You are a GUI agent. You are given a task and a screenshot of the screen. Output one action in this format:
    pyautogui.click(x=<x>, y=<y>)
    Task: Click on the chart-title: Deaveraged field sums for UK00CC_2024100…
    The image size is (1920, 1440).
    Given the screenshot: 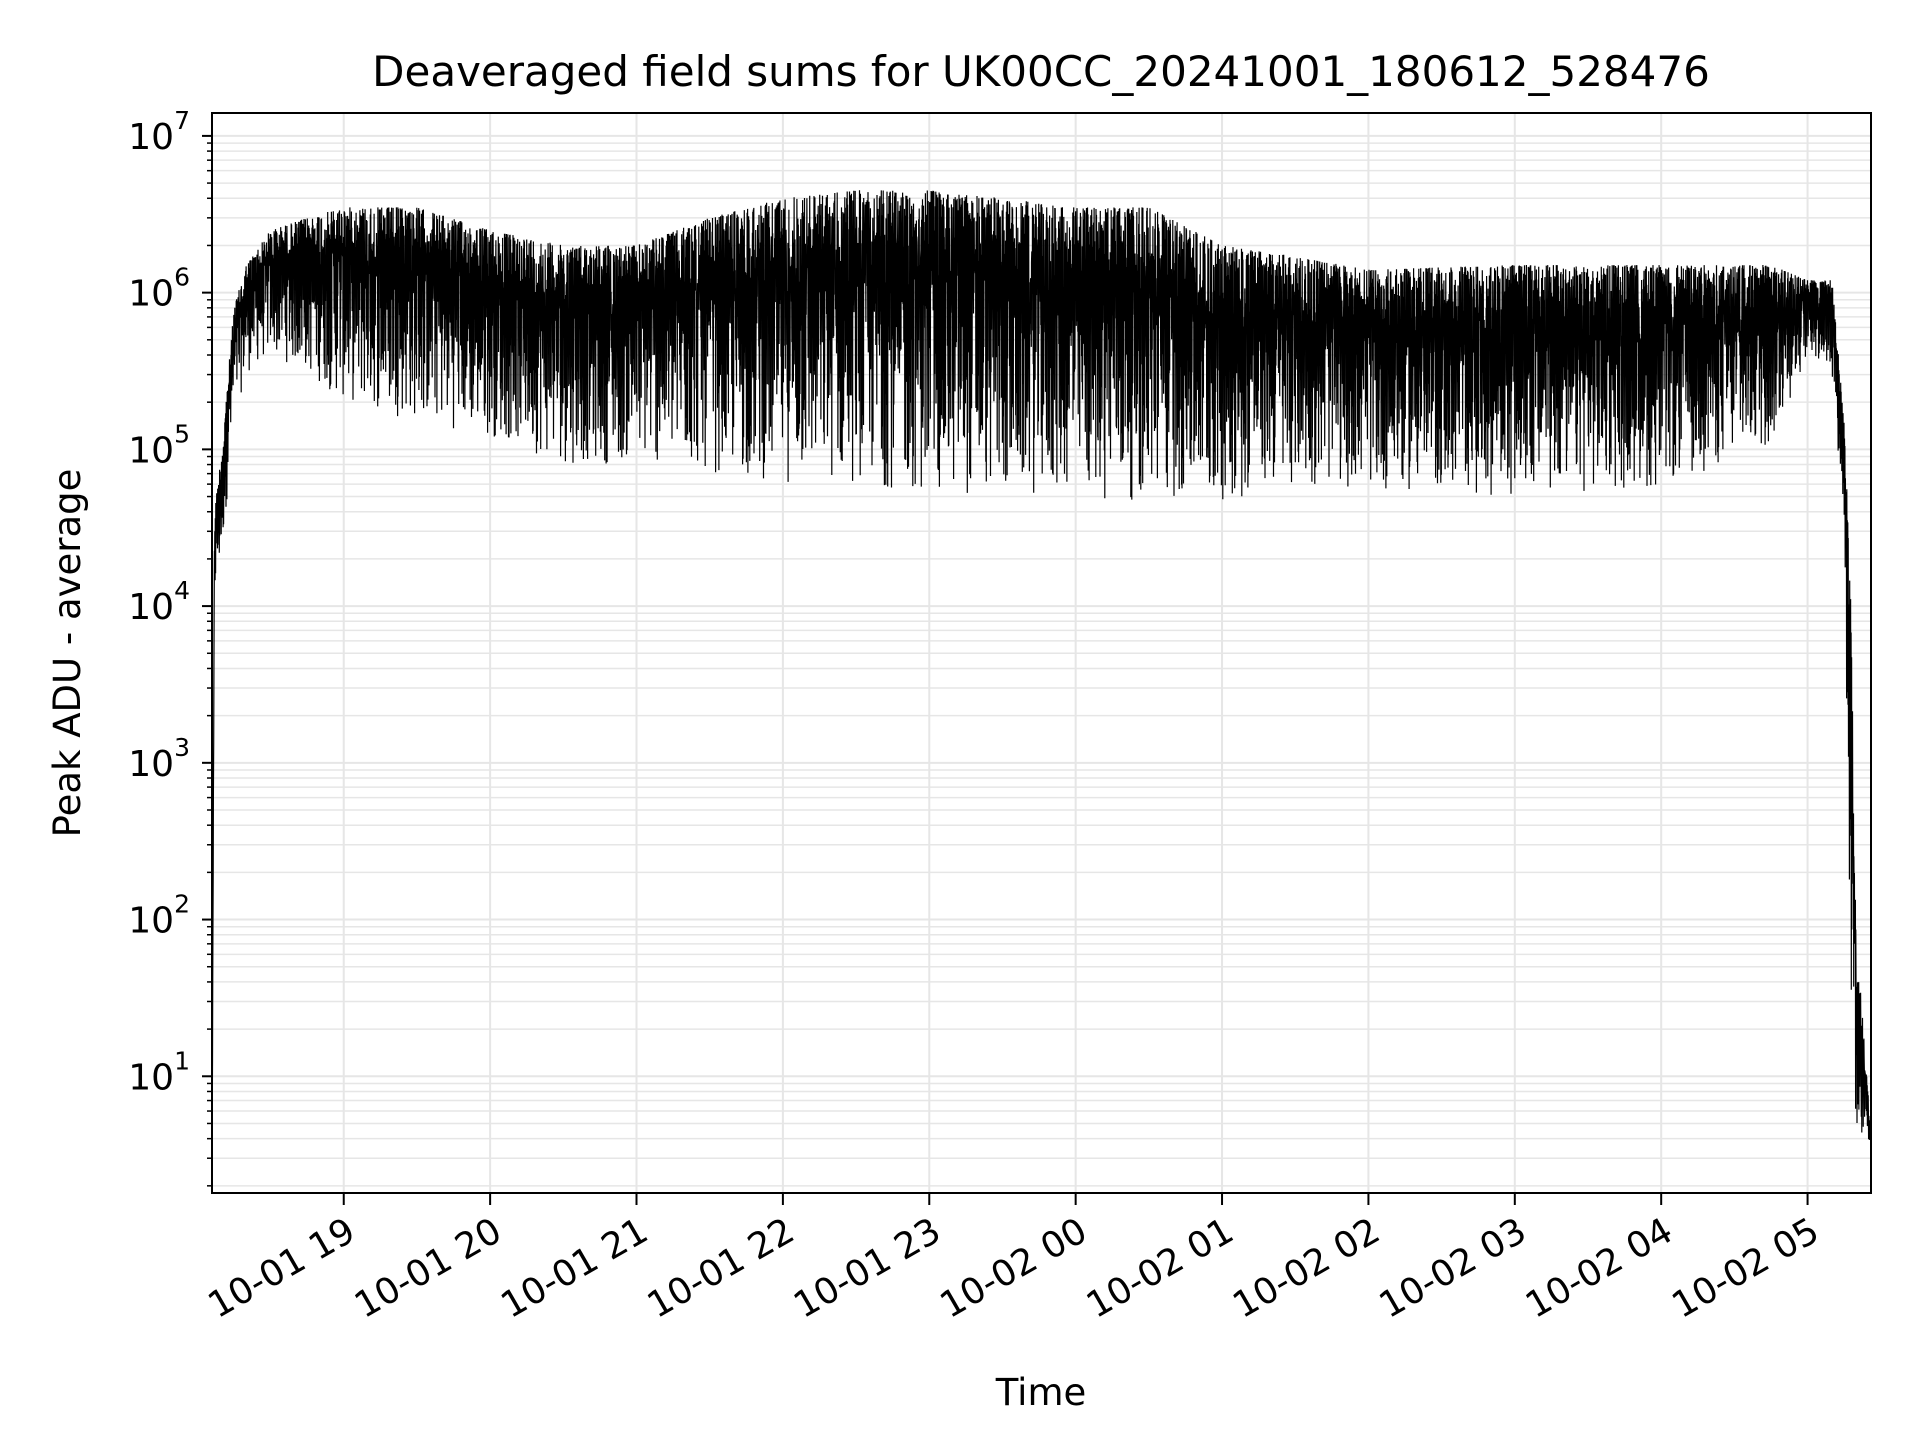 What is the action you would take?
    pyautogui.click(x=1041, y=71)
    